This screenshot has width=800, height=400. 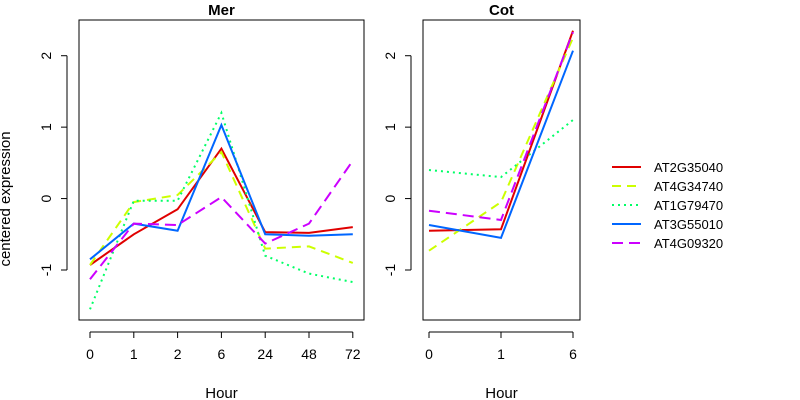 I want to click on legend-label: AT2G35040, so click(x=688, y=167).